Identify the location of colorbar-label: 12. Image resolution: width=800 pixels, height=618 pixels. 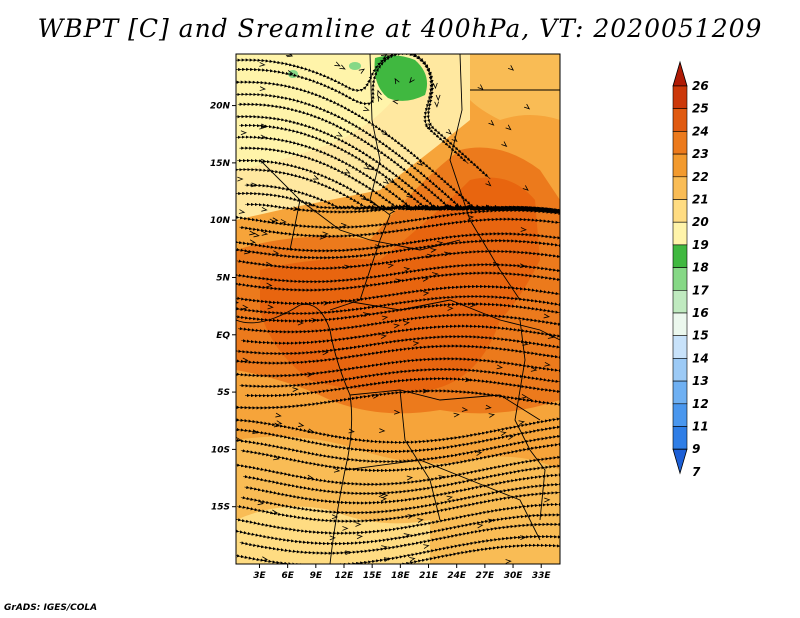
(700, 404).